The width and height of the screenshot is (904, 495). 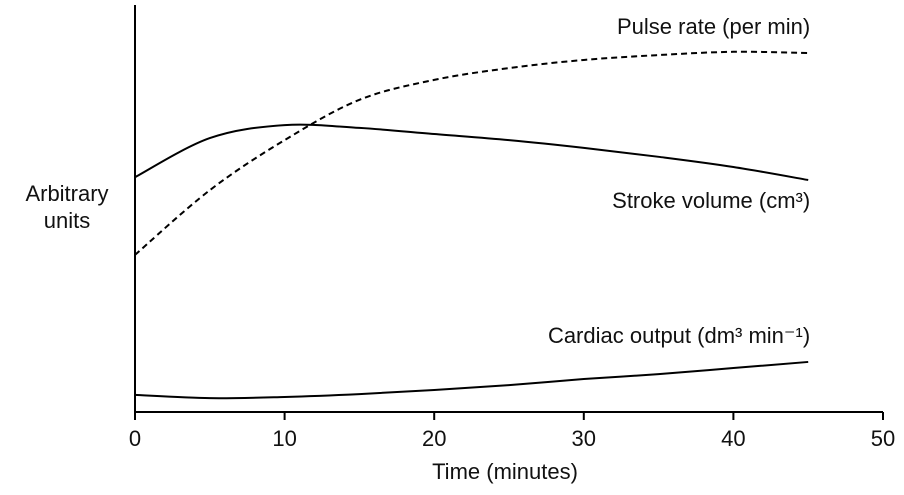 I want to click on series-label: Pulse rate (per min), so click(x=713, y=26).